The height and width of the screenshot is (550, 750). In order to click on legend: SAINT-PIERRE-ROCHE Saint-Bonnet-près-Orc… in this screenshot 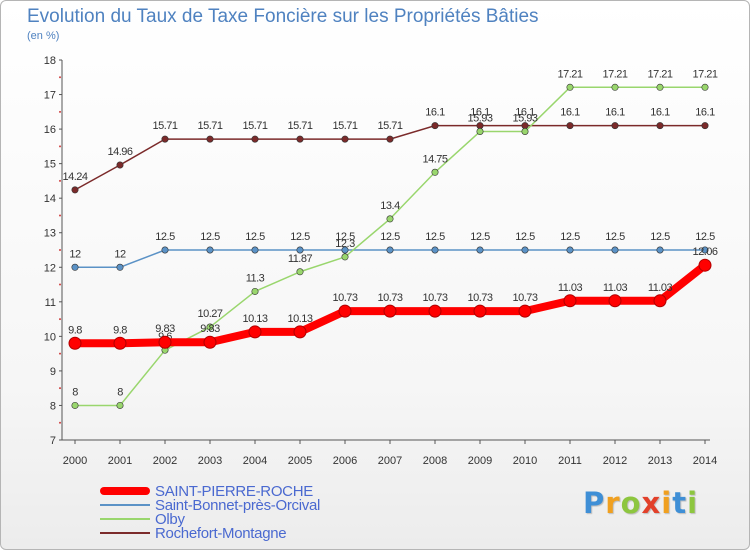, I will do `click(230, 512)`.